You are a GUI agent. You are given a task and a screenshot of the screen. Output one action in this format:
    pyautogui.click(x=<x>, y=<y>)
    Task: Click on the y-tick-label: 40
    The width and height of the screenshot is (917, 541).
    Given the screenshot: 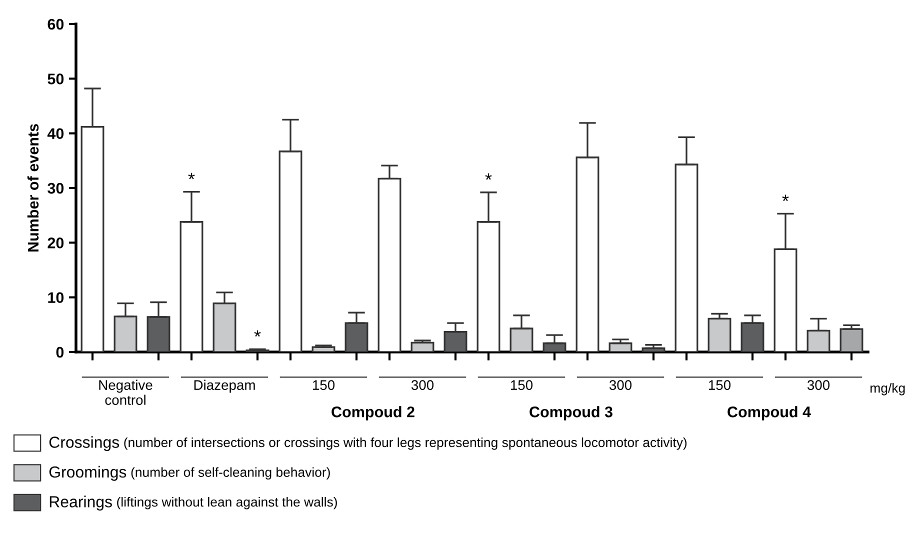 What is the action you would take?
    pyautogui.click(x=55, y=134)
    